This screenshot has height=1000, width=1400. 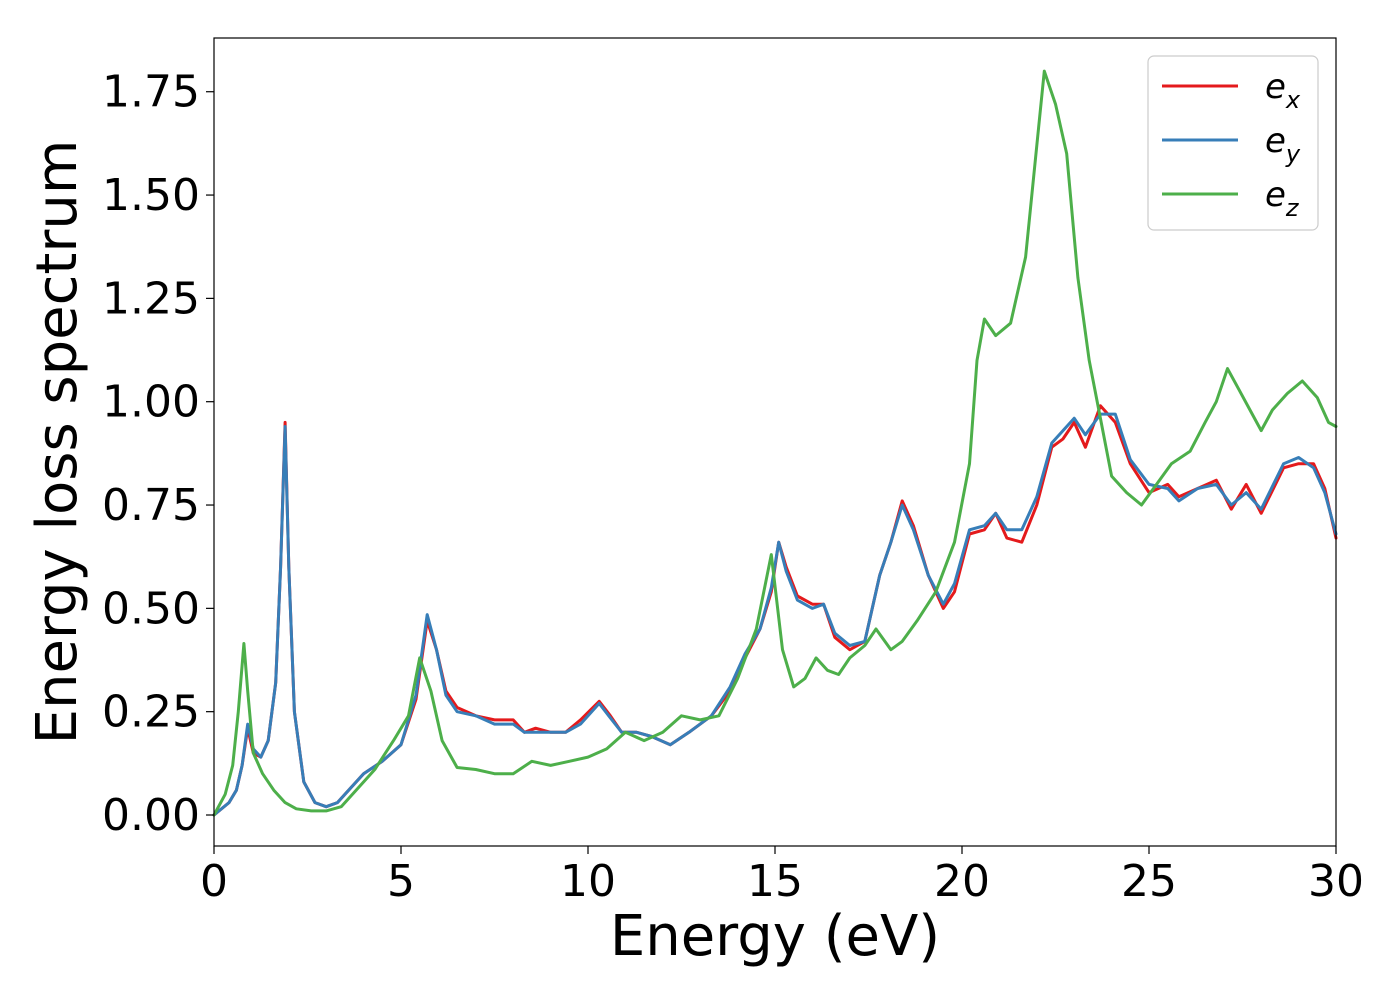 I want to click on x-tick-label: 5, so click(x=401, y=881).